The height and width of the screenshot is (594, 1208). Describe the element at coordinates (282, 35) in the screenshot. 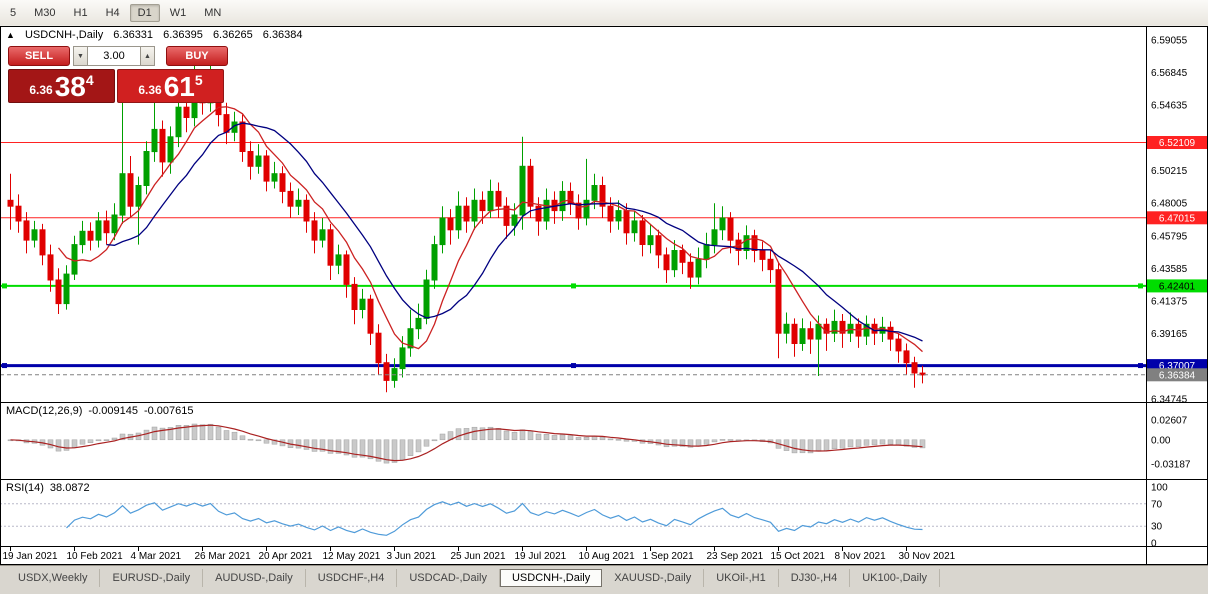

I see `ohlc-close-value: 6.36384` at that location.